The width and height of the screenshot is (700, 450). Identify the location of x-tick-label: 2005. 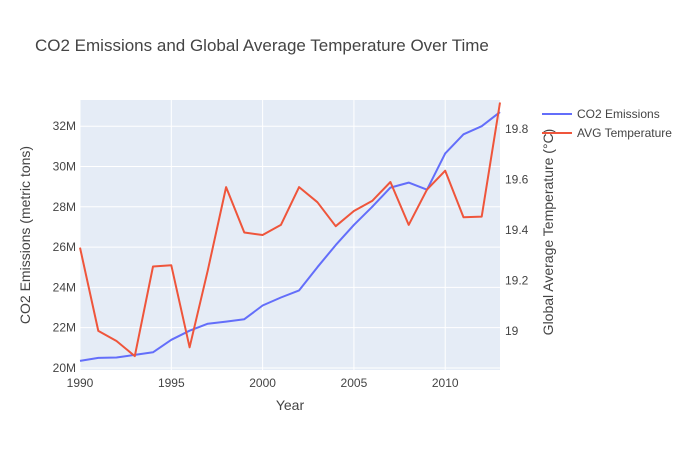
(354, 383).